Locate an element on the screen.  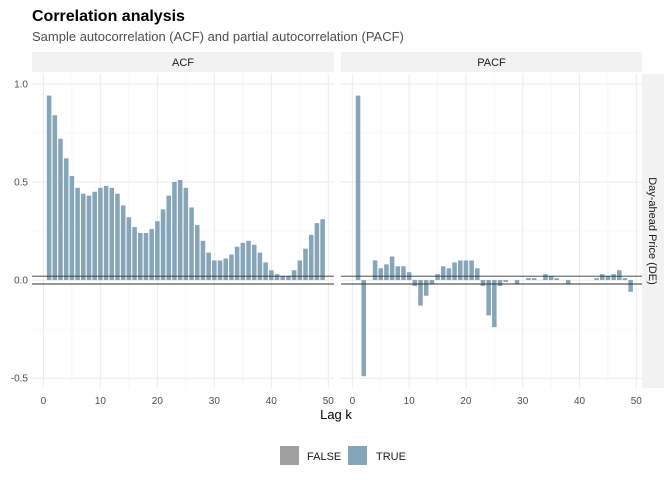
chart-title: Correlation analysis is located at coordinates (108, 16).